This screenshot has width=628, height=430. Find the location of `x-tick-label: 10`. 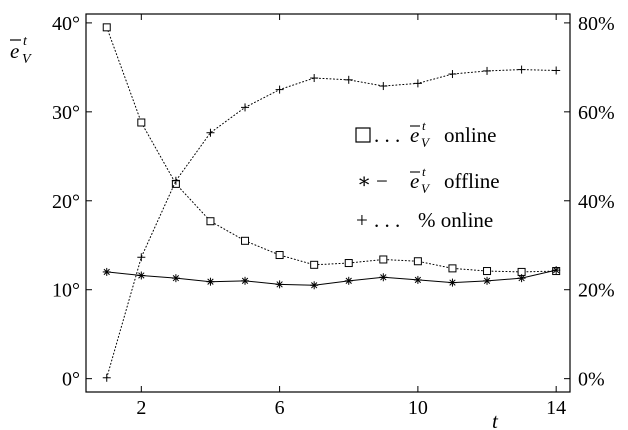

x-tick-label: 10 is located at coordinates (418, 408).